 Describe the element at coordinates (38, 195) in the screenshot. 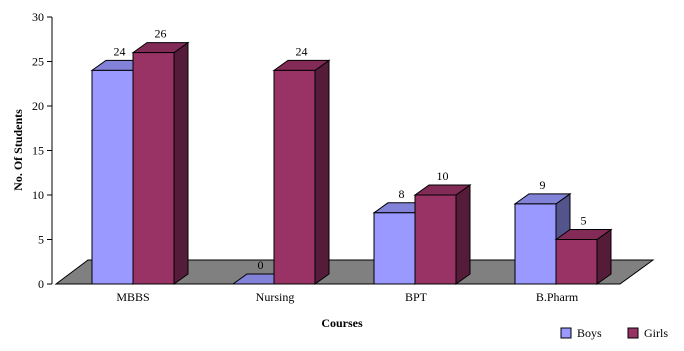

I see `y-tick-label: 10` at that location.